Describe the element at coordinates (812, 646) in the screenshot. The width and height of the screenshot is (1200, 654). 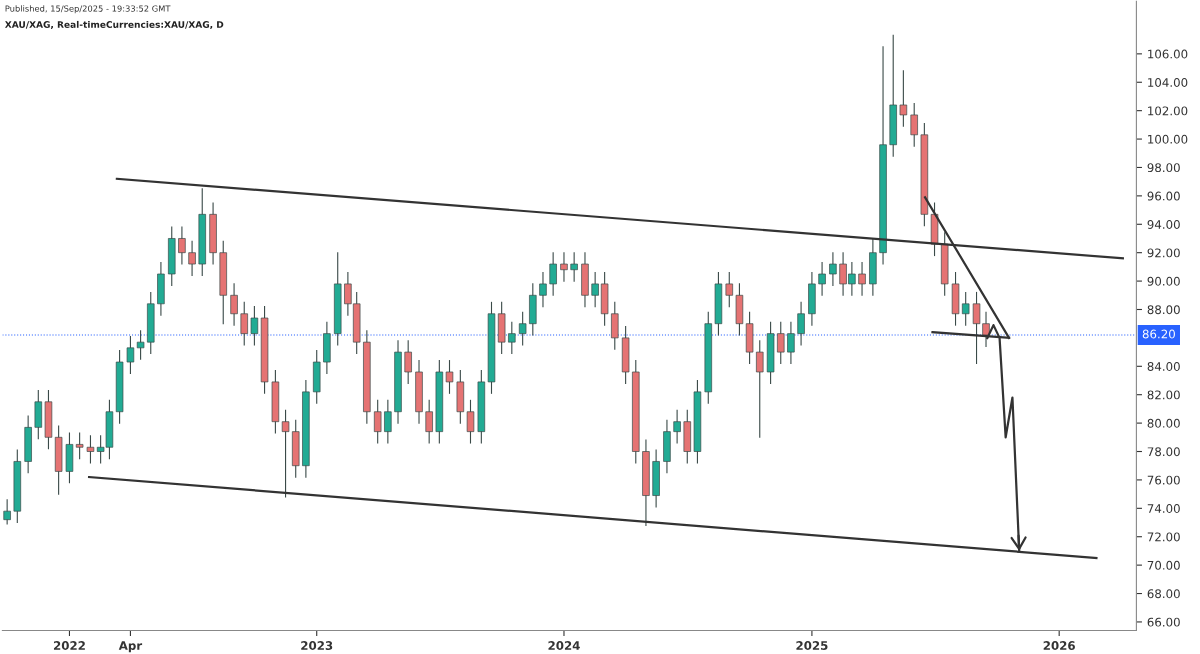
I see `x-tick-label: 2025` at that location.